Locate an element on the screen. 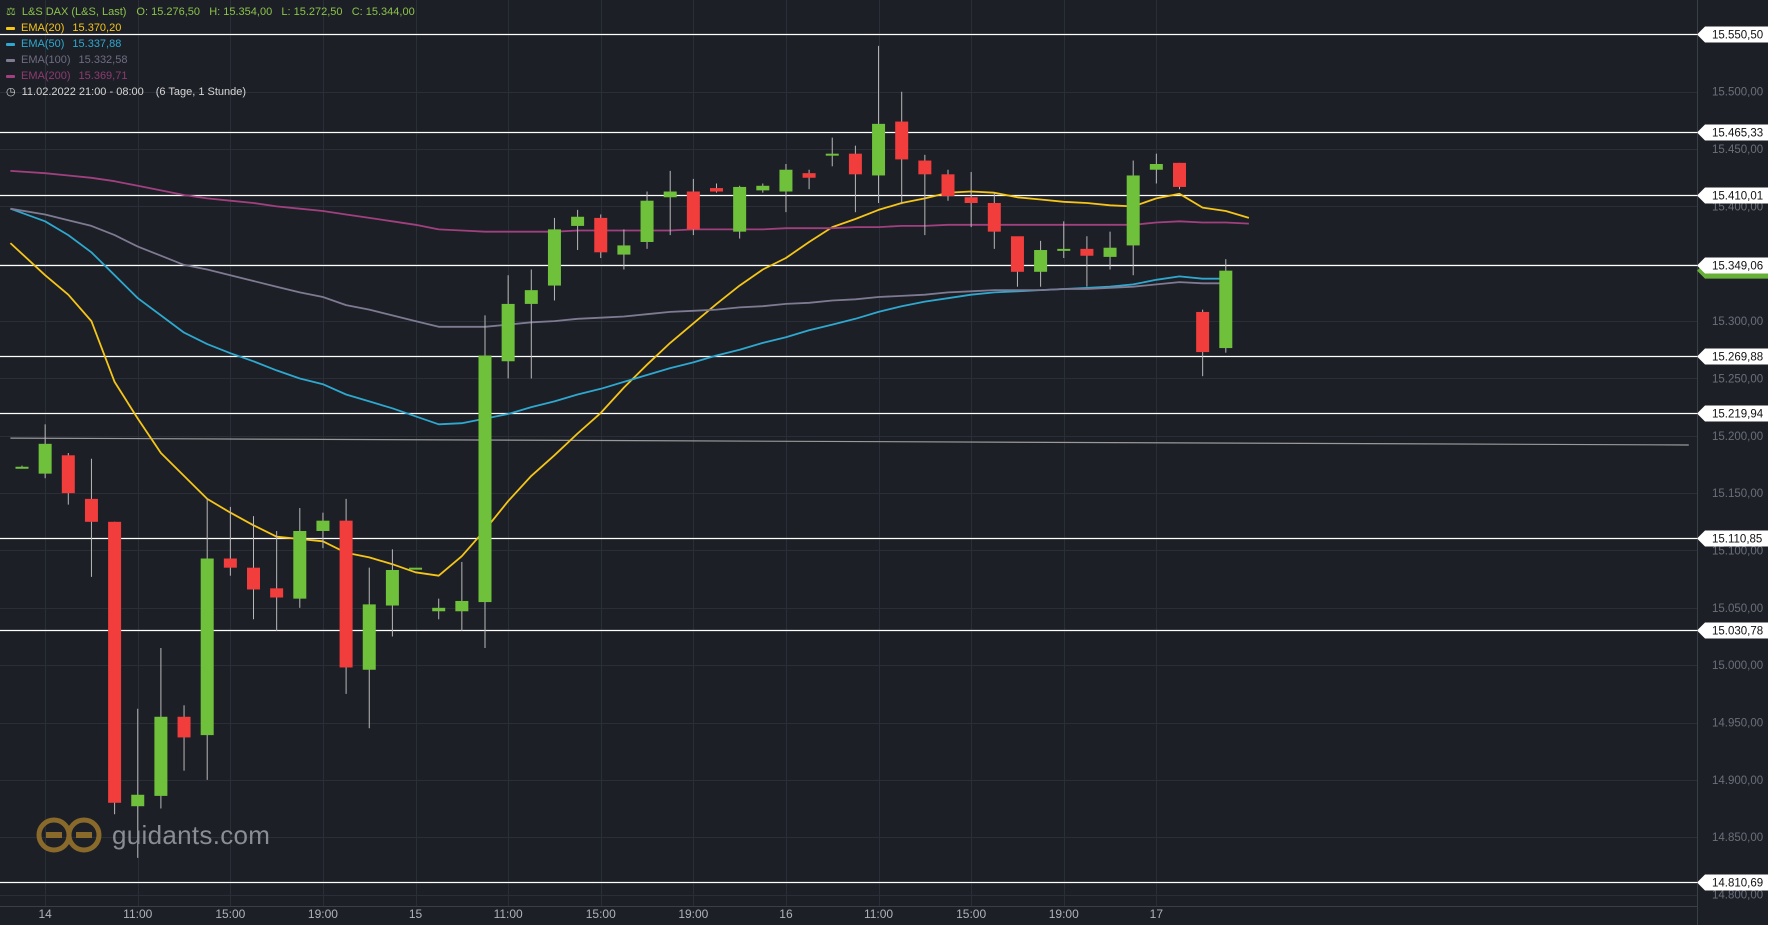  price-tick-label: 15.250,00 is located at coordinates (1737, 379).